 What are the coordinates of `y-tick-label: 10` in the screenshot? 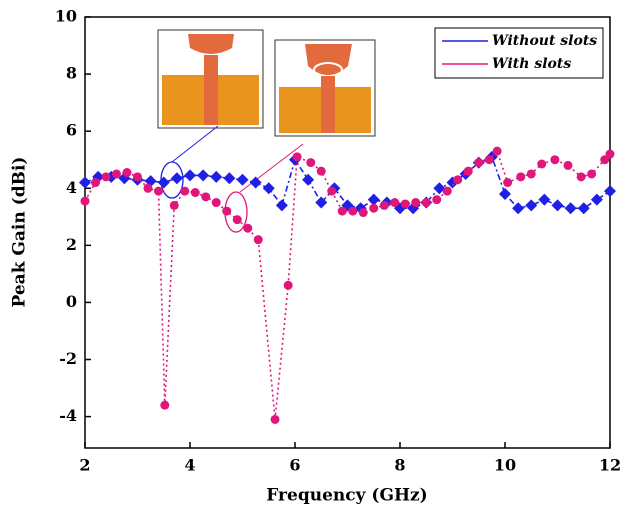 It's located at (66, 16).